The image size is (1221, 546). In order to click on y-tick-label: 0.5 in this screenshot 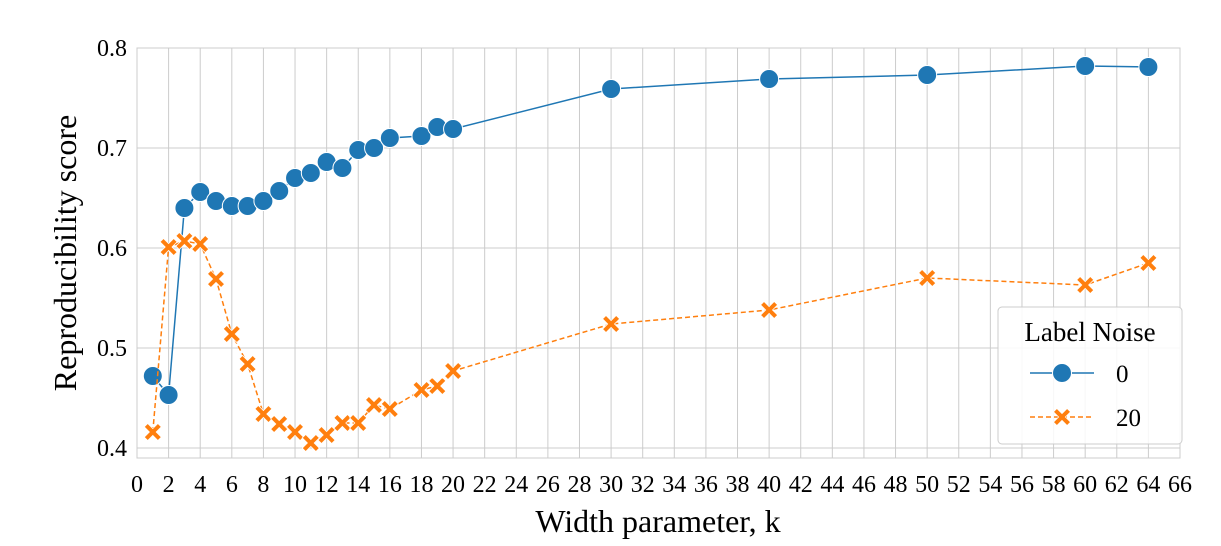, I will do `click(112, 349)`.